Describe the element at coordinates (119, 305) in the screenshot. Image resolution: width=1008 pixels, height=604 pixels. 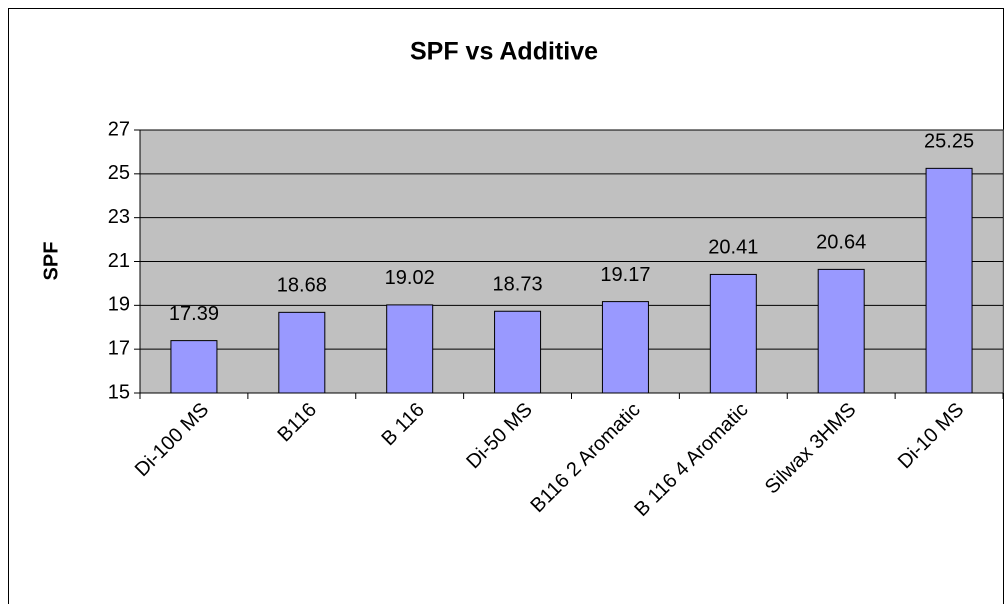
I see `y-tick-label: 19` at that location.